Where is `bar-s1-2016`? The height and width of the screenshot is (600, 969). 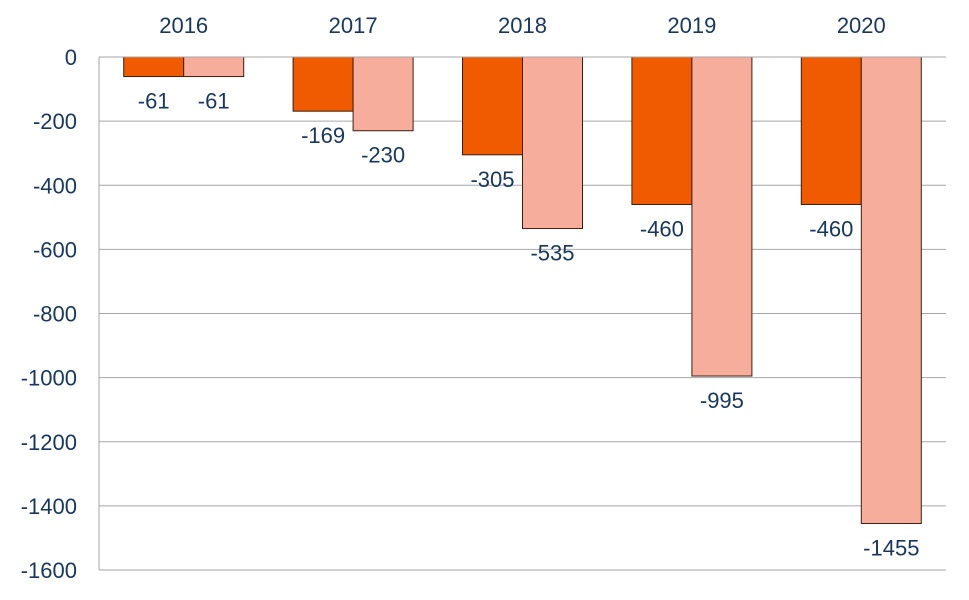
bar-s1-2016 is located at coordinates (154, 67).